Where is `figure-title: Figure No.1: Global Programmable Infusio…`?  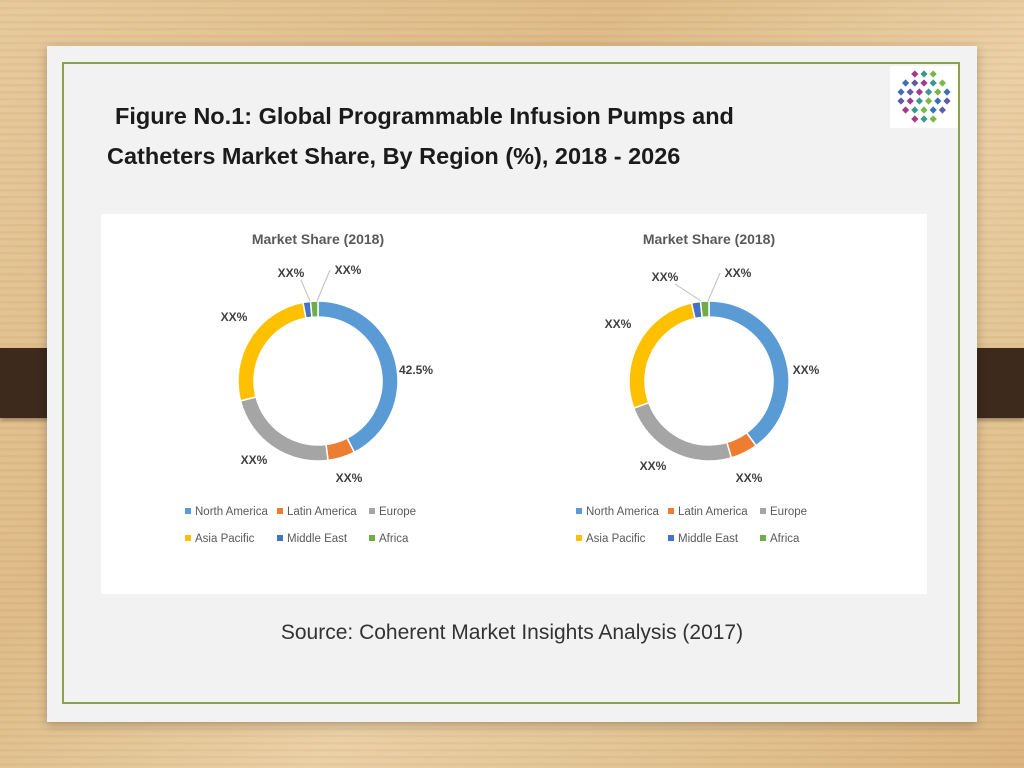 figure-title: Figure No.1: Global Programmable Infusio… is located at coordinates (497, 136).